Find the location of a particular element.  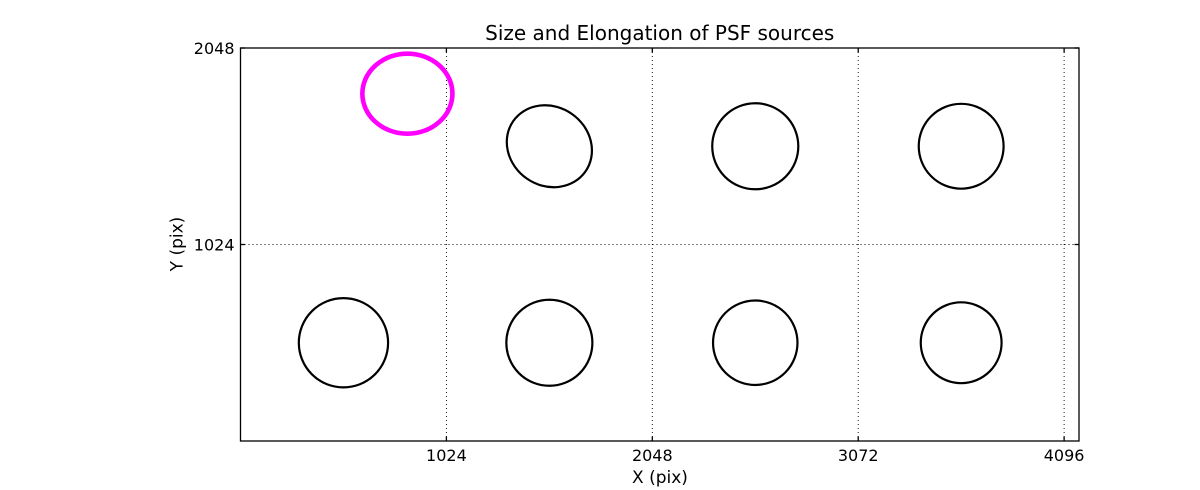

x-tick-label-3072: 3072 is located at coordinates (858, 455).